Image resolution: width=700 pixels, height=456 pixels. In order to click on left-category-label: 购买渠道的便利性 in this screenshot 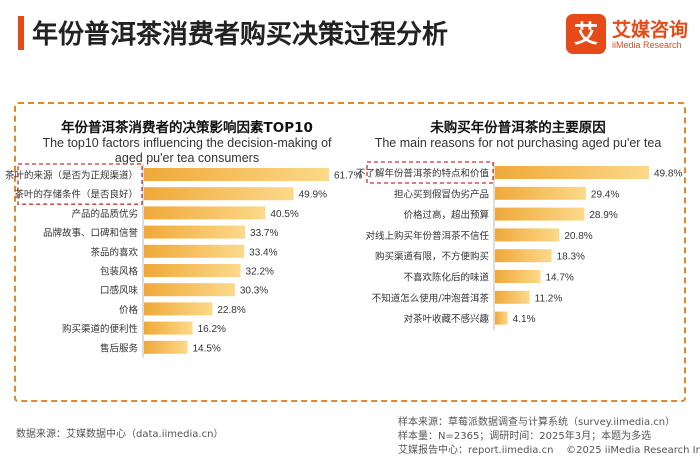, I will do `click(100, 329)`.